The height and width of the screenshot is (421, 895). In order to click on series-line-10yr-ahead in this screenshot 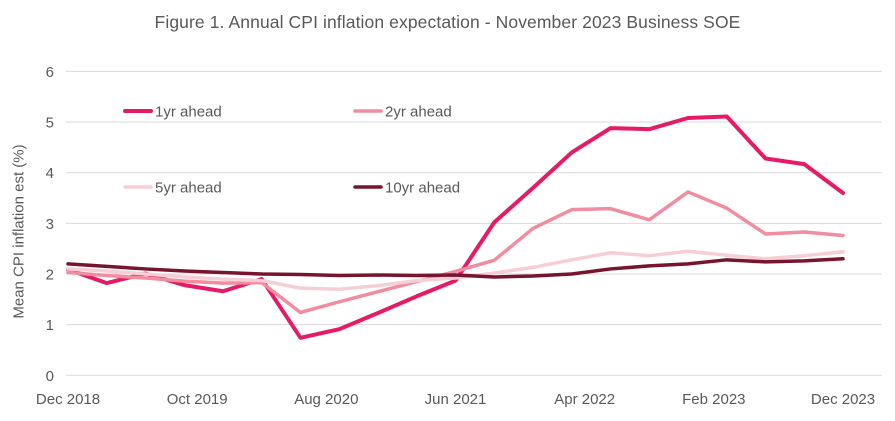, I will do `click(455, 268)`.